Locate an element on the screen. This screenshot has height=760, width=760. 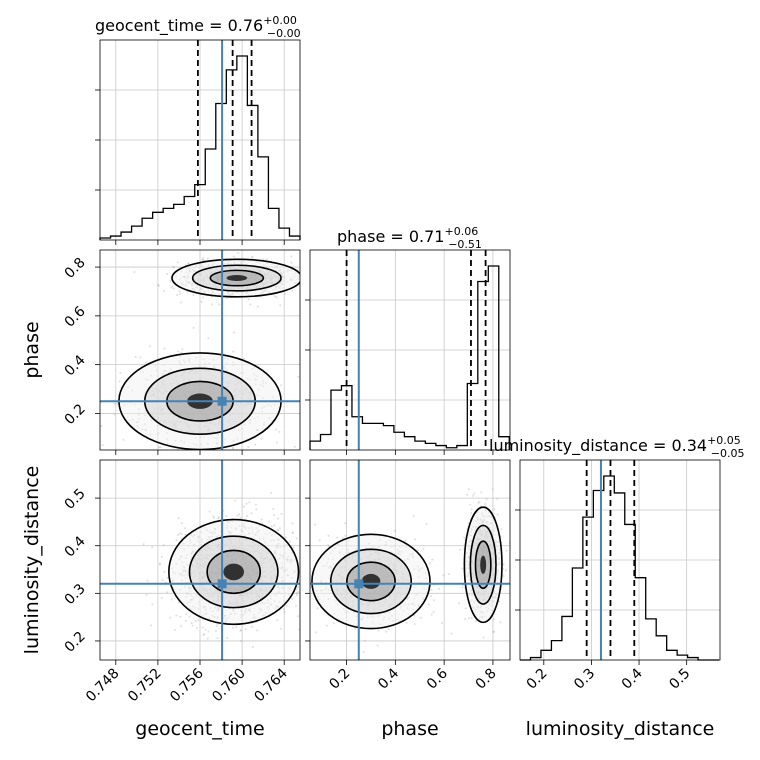
y-axis-title-phase: phase is located at coordinates (32, 349).